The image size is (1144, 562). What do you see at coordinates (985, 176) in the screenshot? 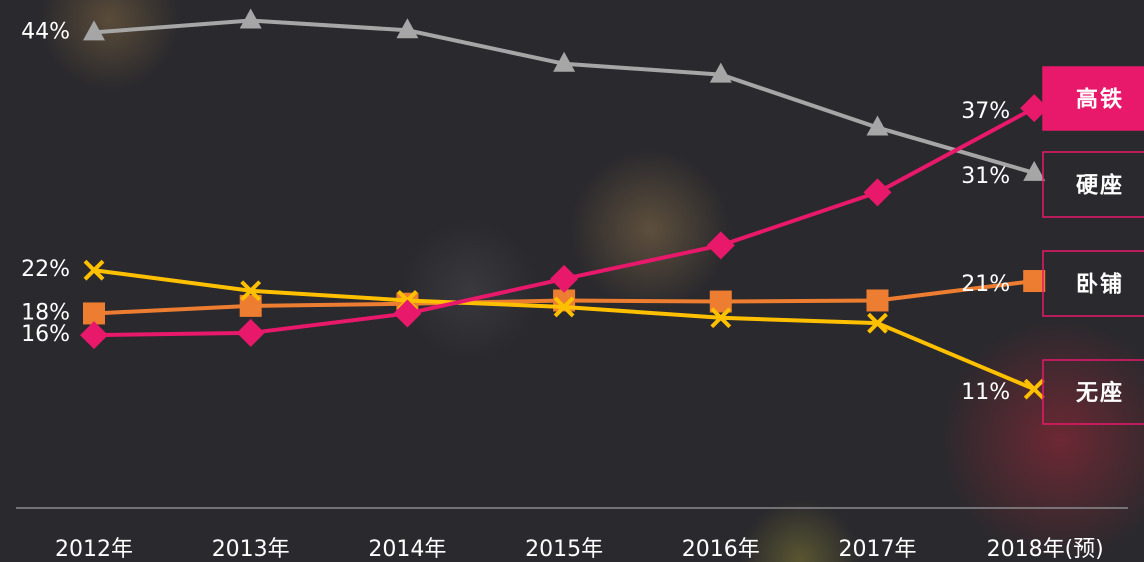
I see `data-label: 31%` at bounding box center [985, 176].